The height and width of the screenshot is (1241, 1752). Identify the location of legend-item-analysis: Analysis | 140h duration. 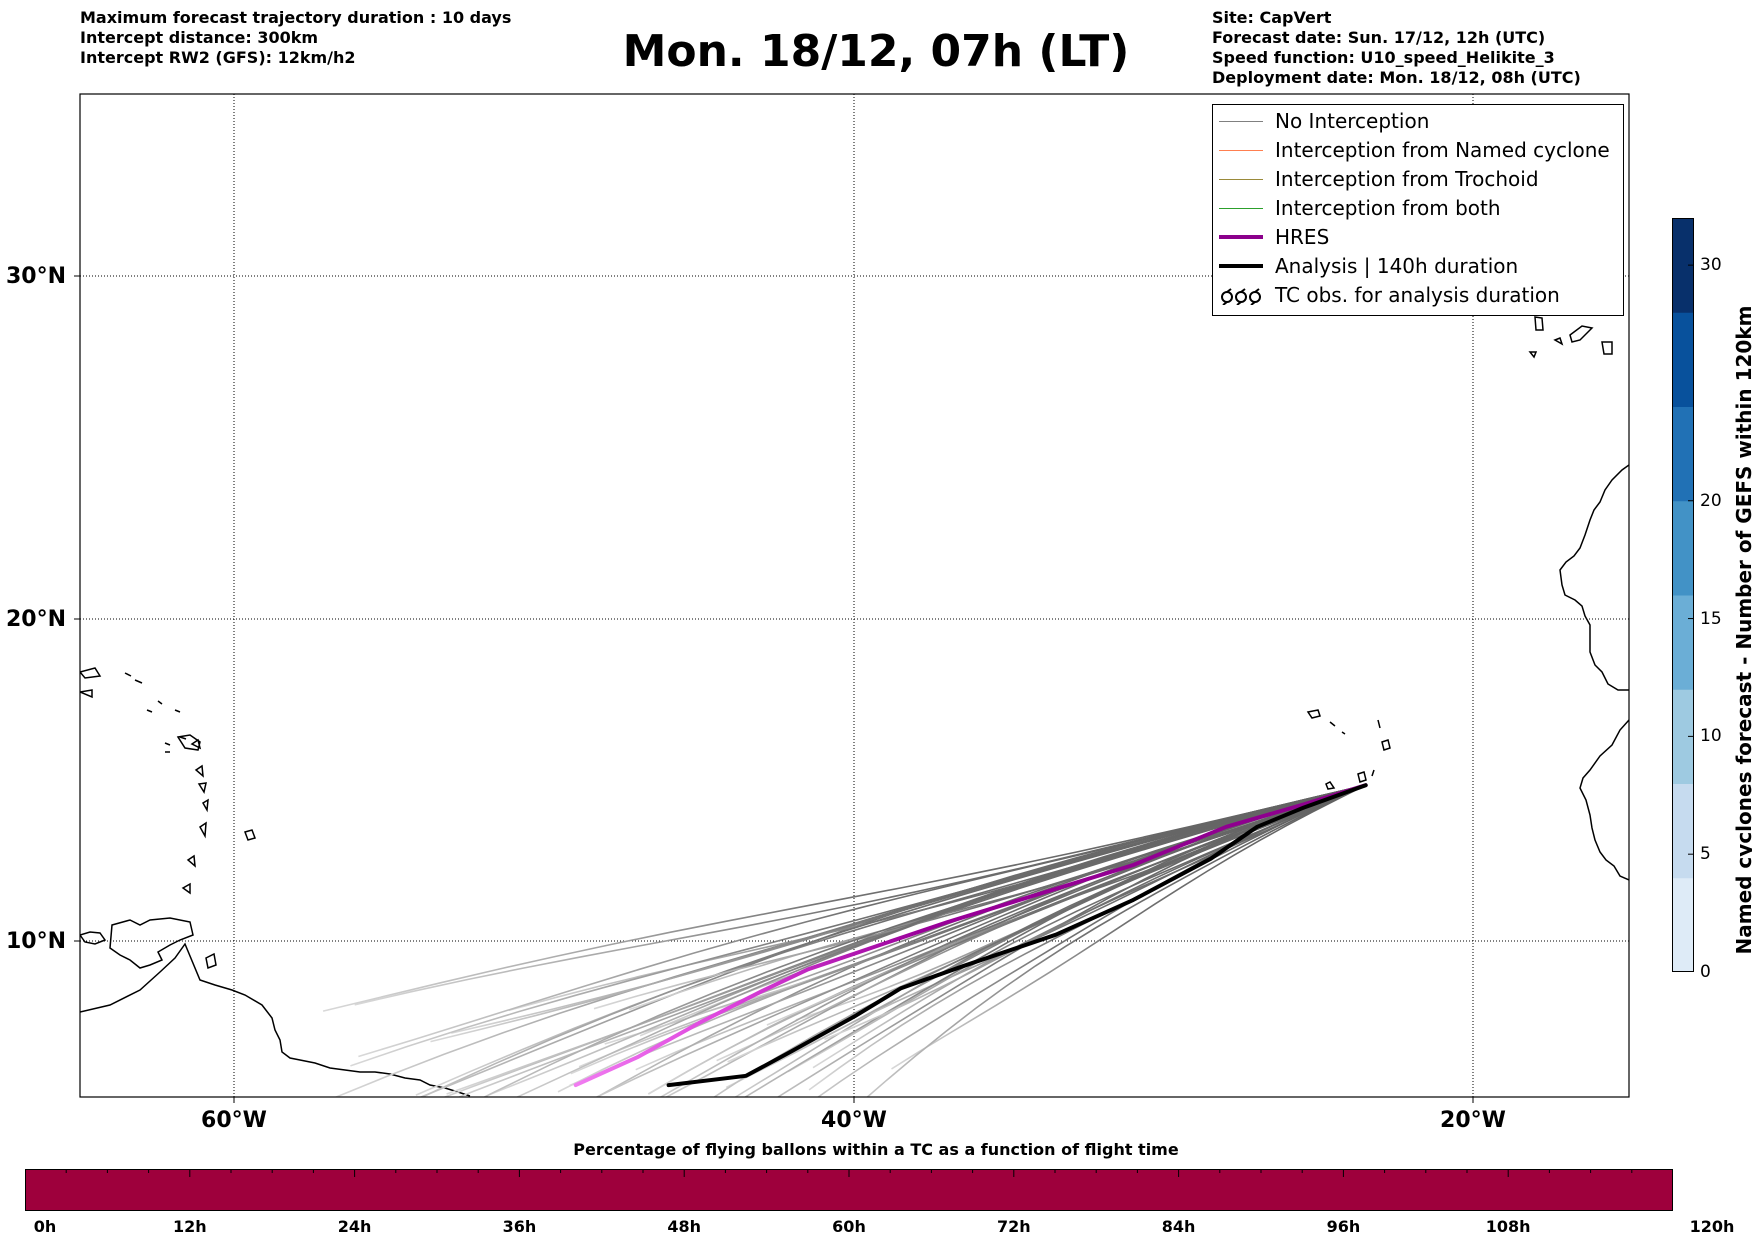
(1418, 266).